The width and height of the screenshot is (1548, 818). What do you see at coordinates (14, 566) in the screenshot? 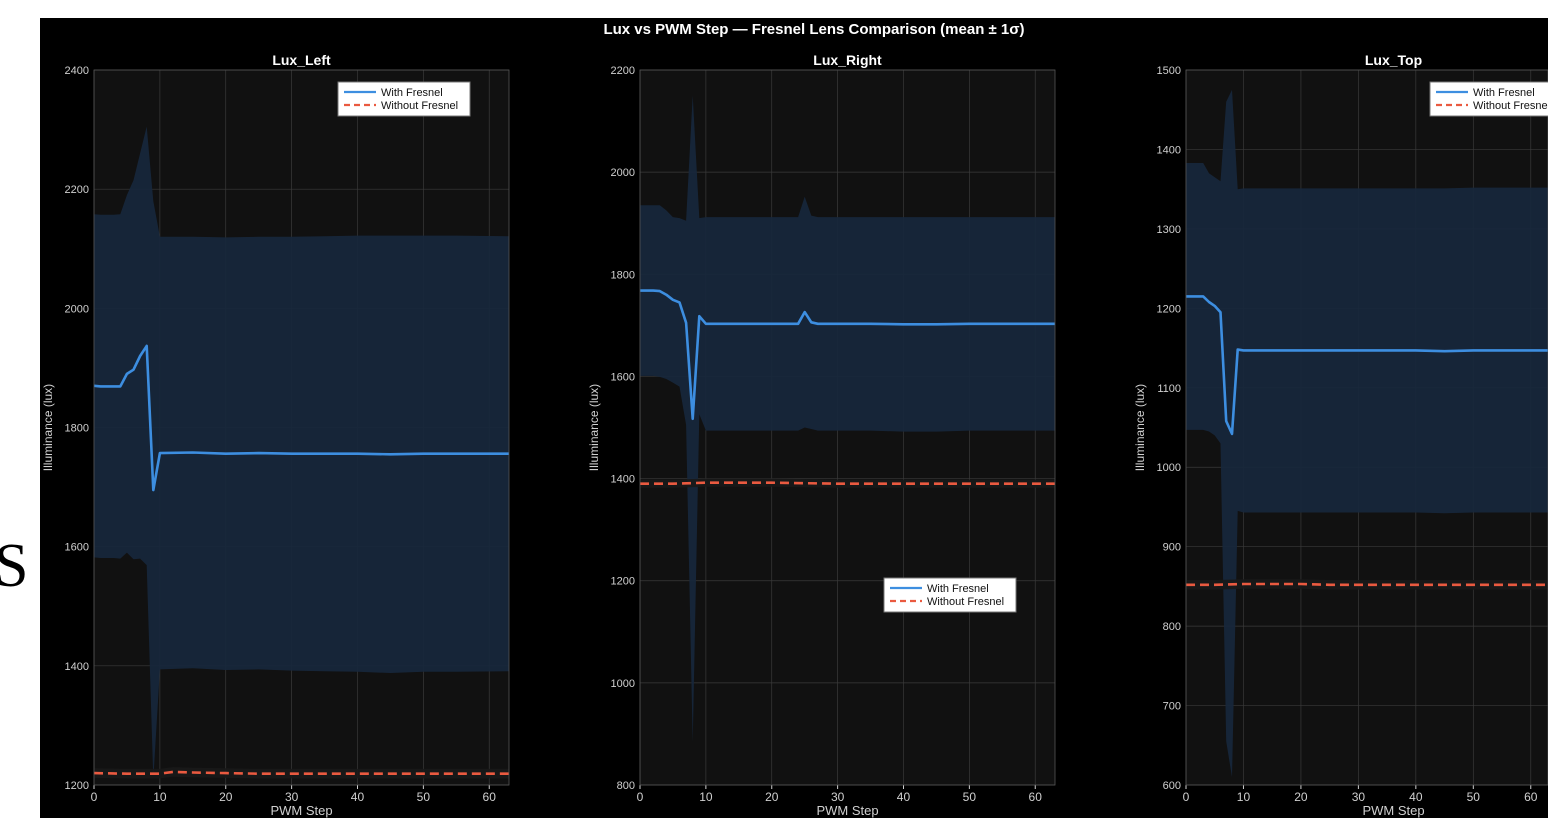
I see `edge-glyph: S` at bounding box center [14, 566].